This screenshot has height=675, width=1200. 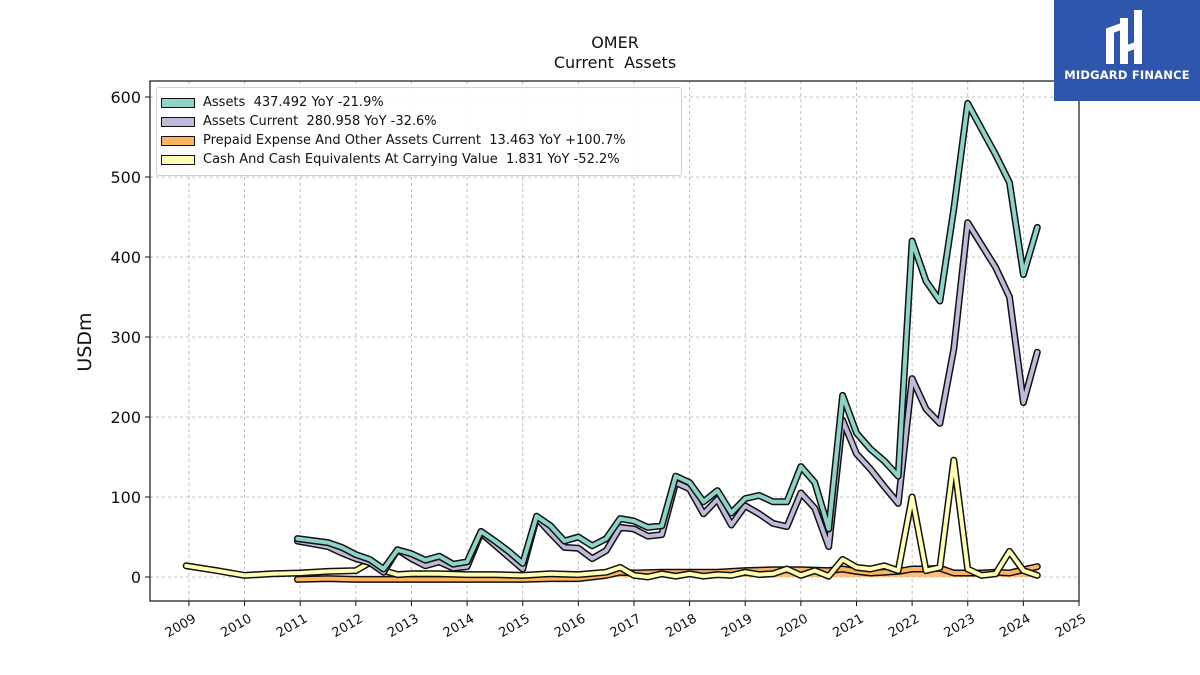 What do you see at coordinates (178, 102) in the screenshot?
I see `legend-swatch-assets` at bounding box center [178, 102].